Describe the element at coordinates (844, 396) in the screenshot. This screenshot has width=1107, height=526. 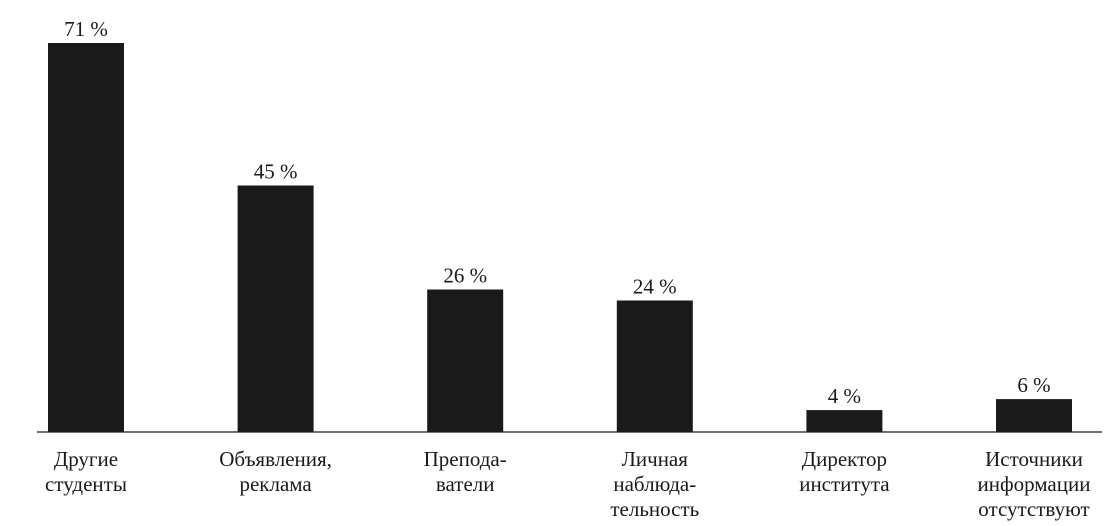
I see `bar-value-label-4: 4 %` at that location.